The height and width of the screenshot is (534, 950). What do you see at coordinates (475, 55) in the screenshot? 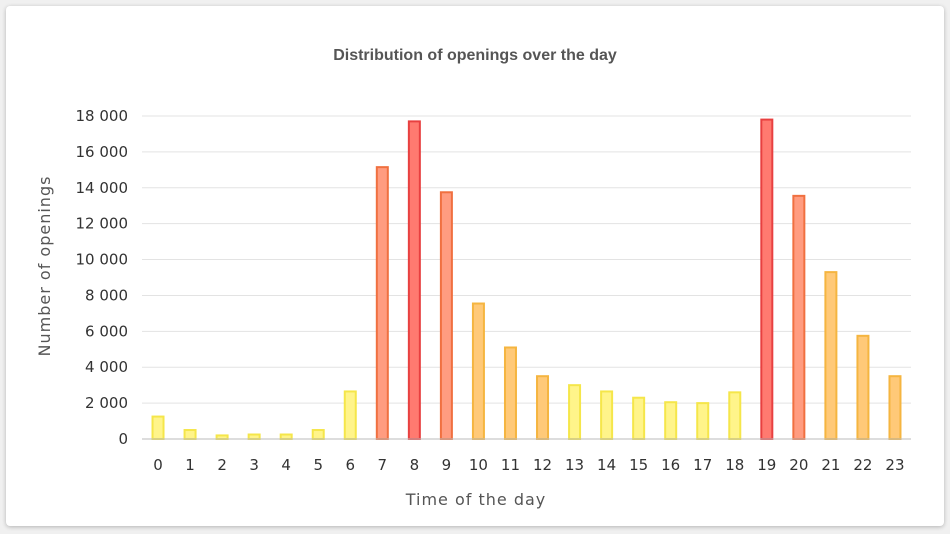
I see `chart-title: Distribution of openings over the day` at bounding box center [475, 55].